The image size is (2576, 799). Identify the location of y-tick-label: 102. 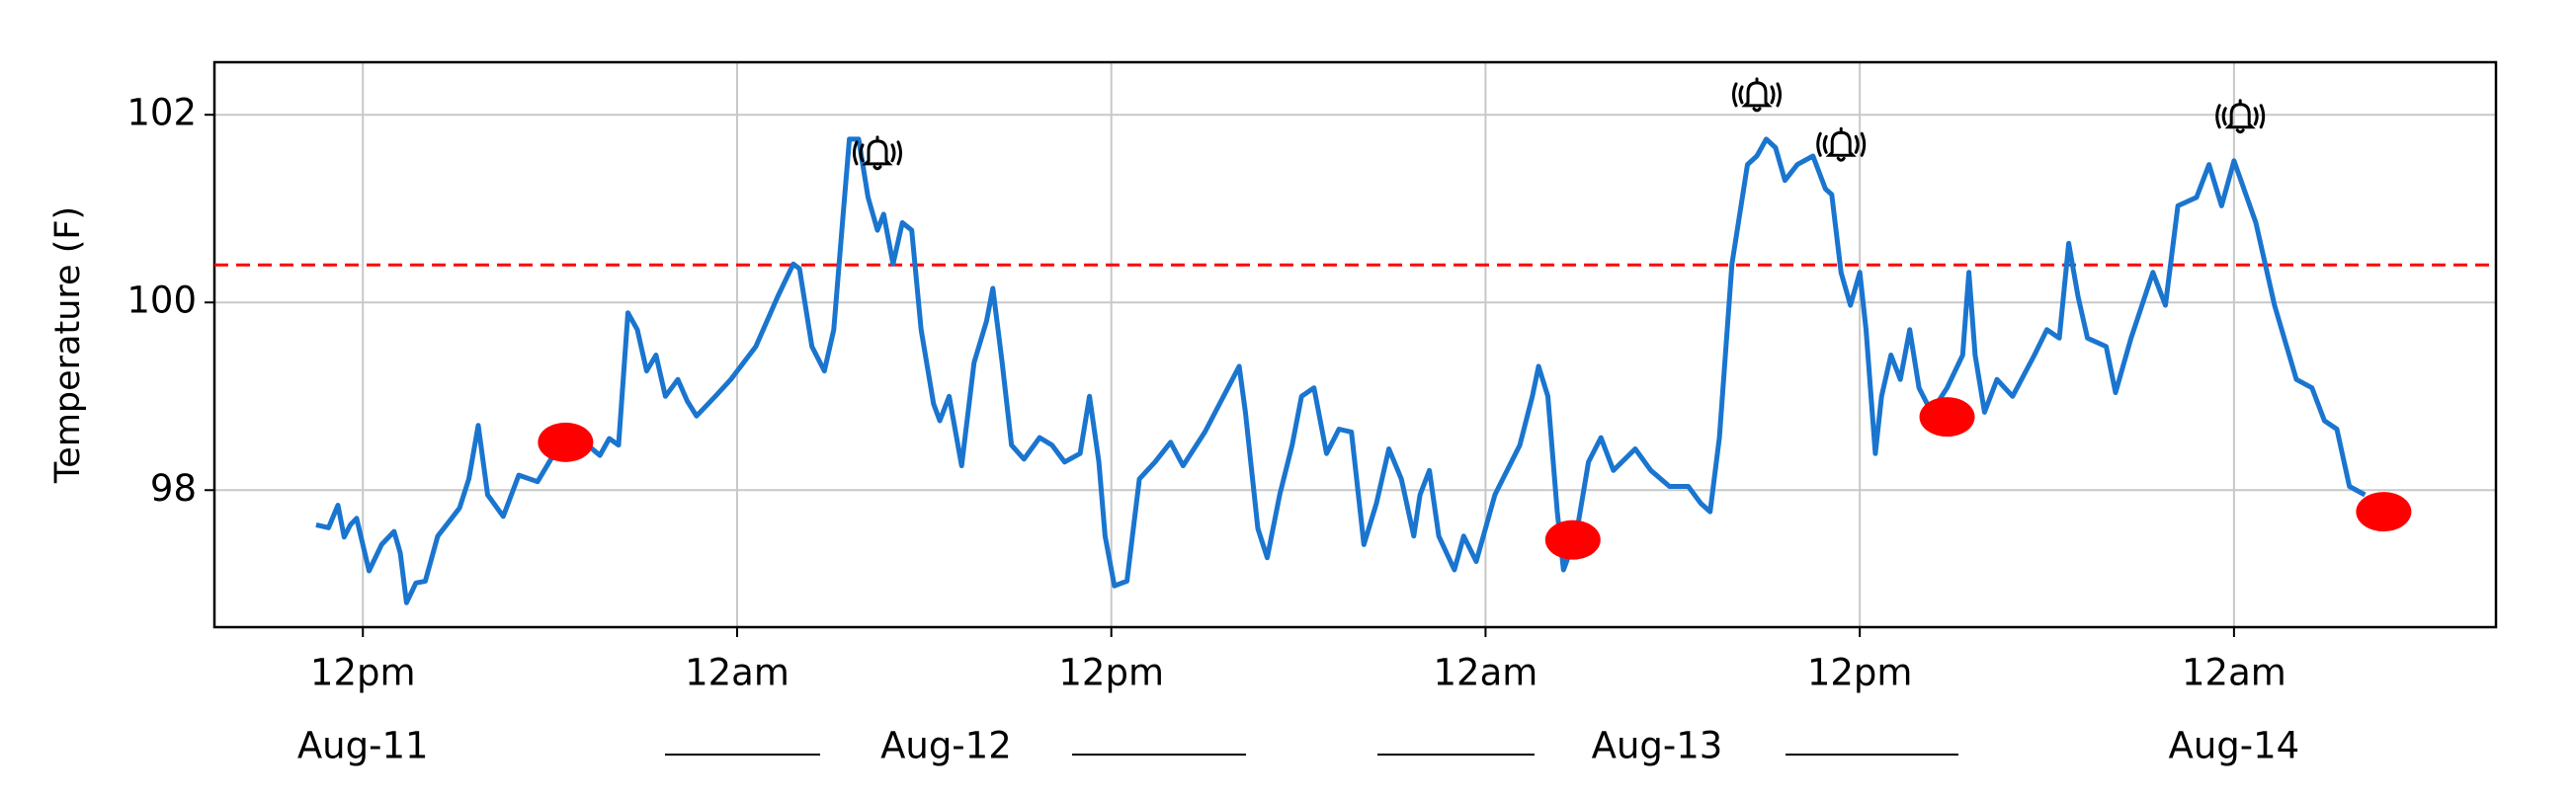
(161, 113).